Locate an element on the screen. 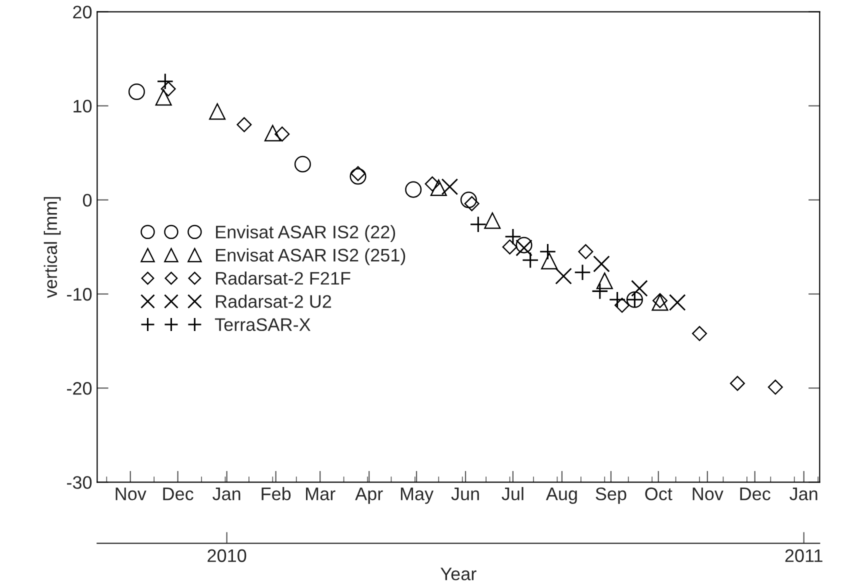 Image resolution: width=845 pixels, height=588 pixels. x-tick-label: May is located at coordinates (417, 496).